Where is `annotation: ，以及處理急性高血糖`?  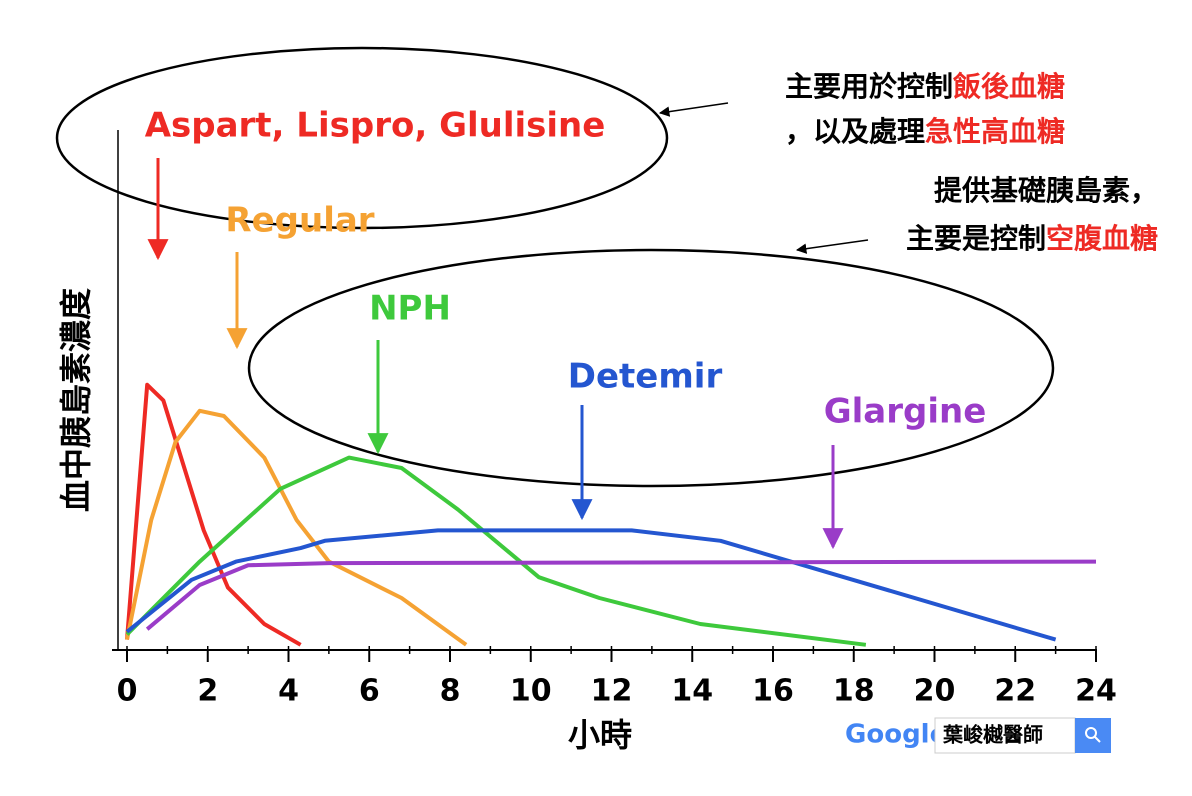
annotation: ，以及處理急性高血糖 is located at coordinates (925, 131).